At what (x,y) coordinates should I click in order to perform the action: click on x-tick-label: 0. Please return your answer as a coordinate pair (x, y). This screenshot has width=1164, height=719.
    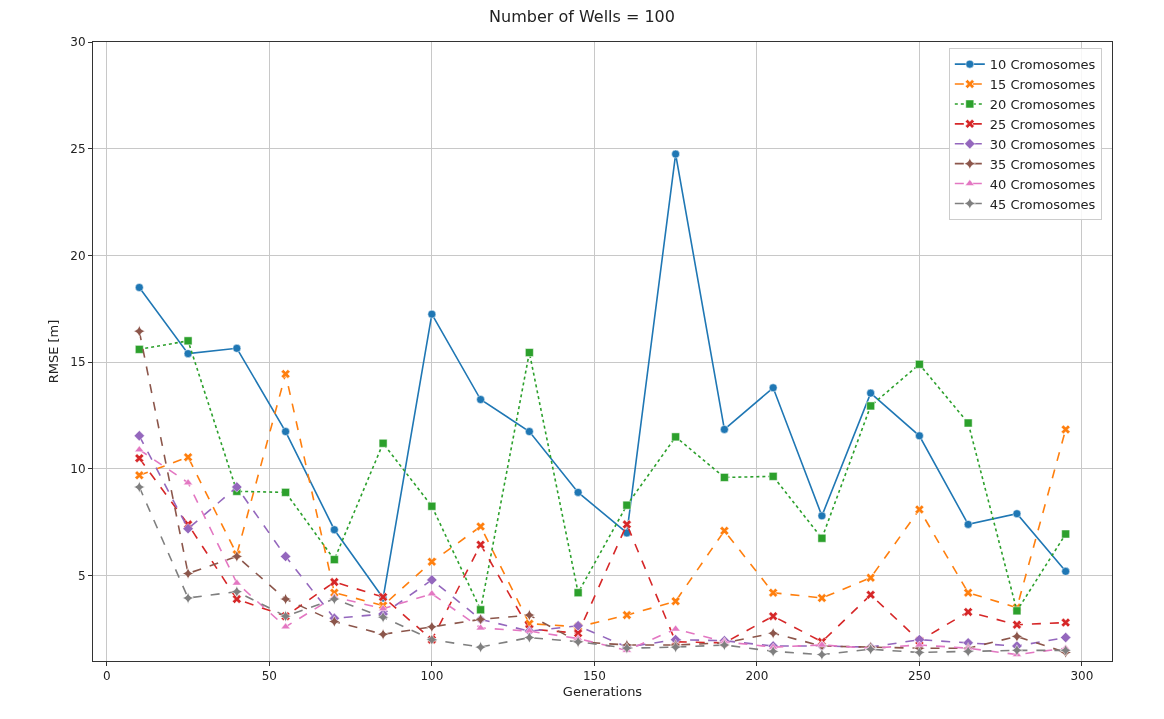
    Looking at the image, I should click on (106, 676).